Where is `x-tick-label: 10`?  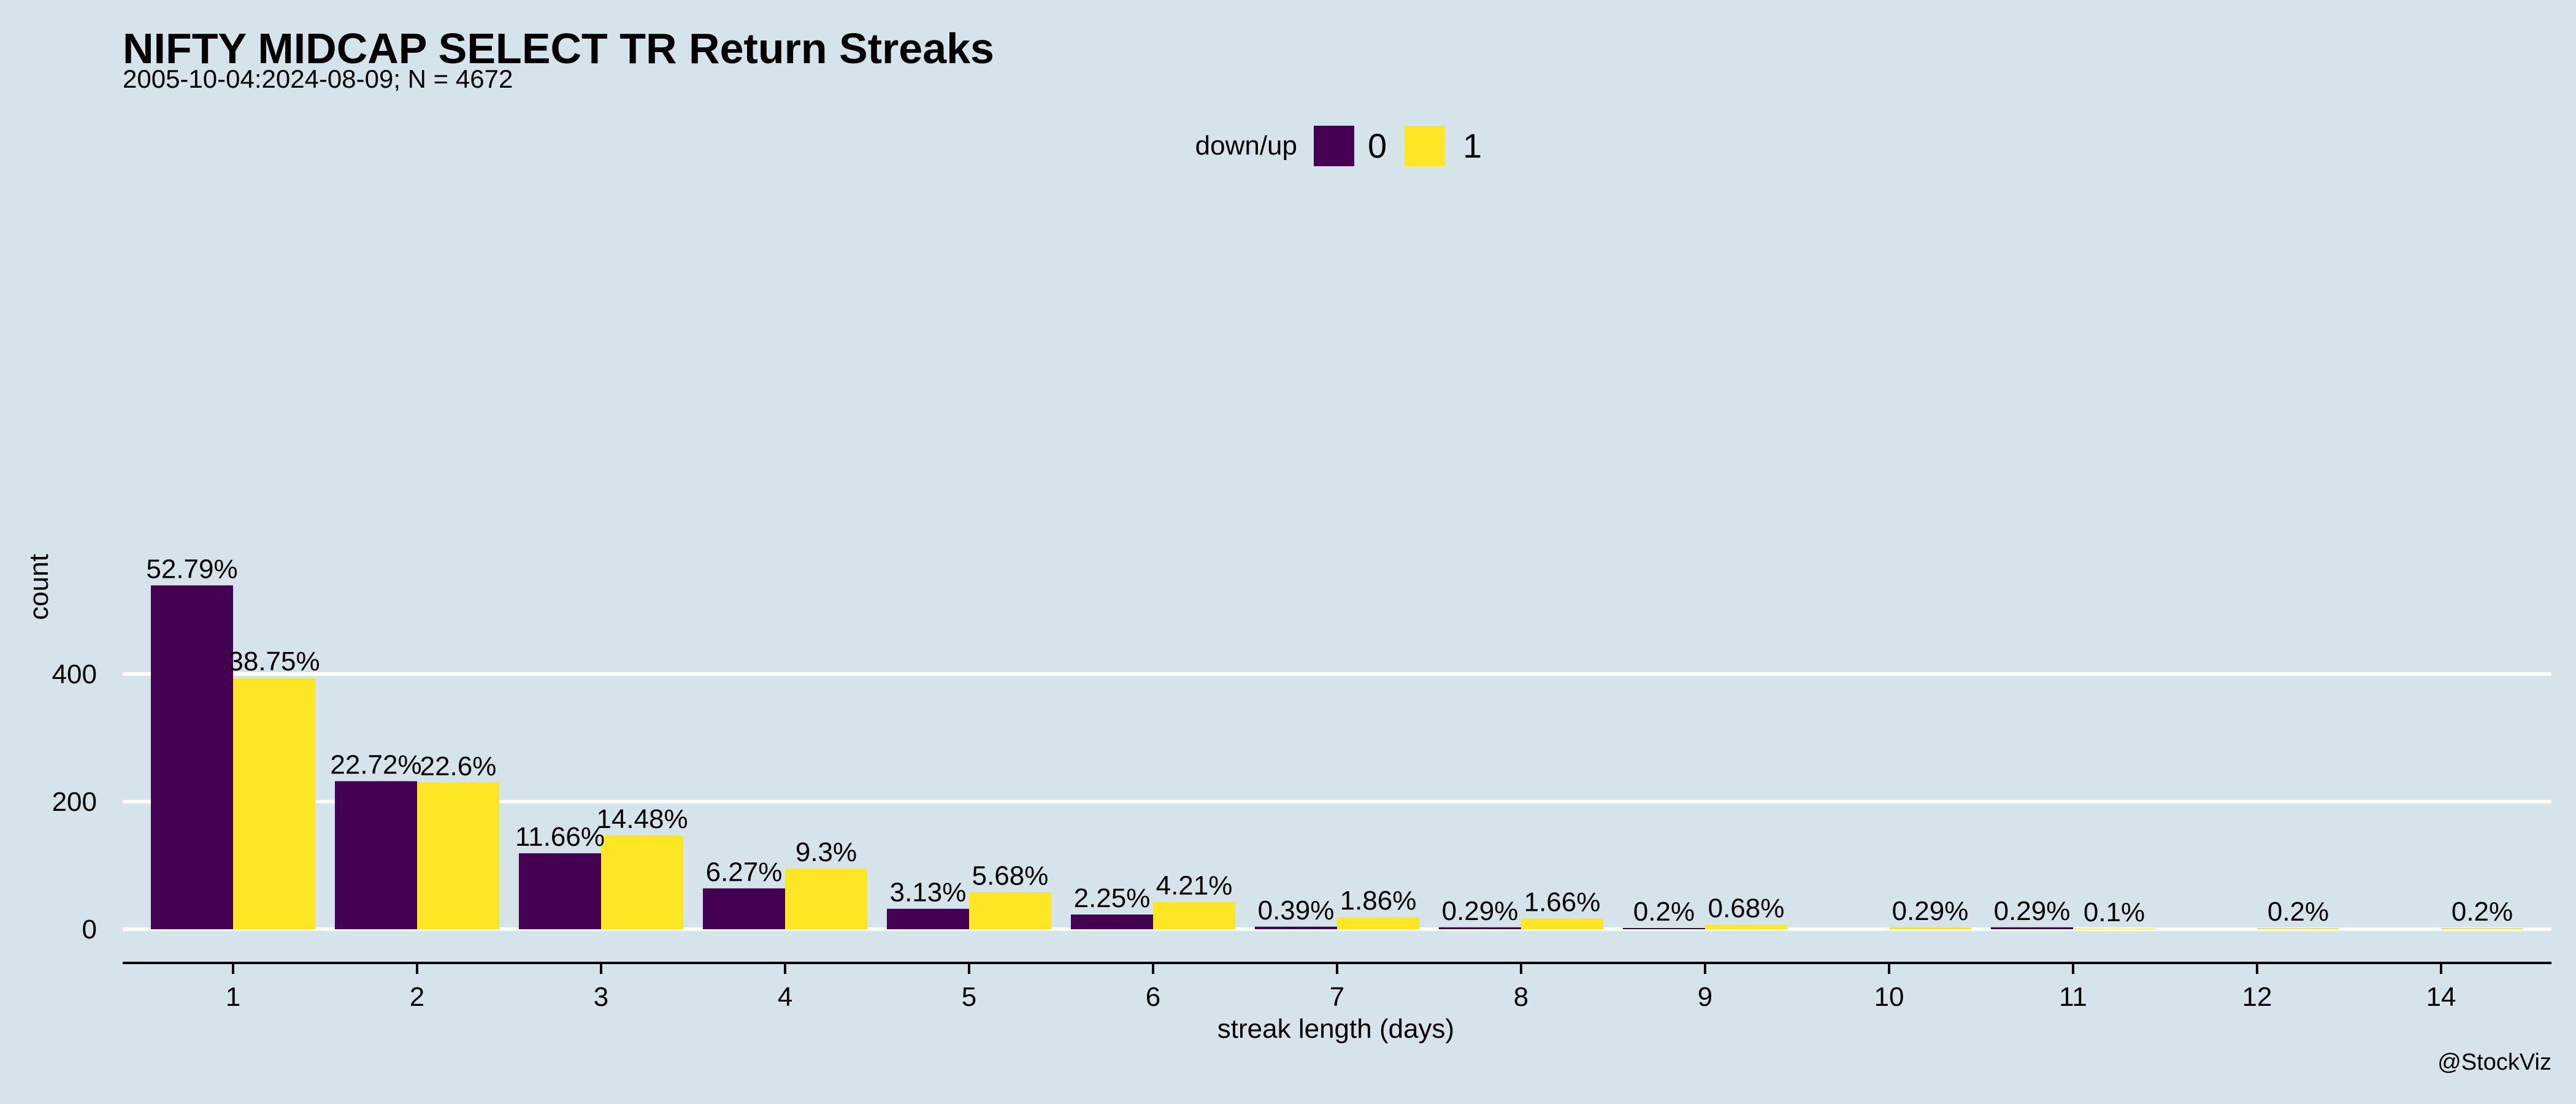
x-tick-label: 10 is located at coordinates (1889, 997).